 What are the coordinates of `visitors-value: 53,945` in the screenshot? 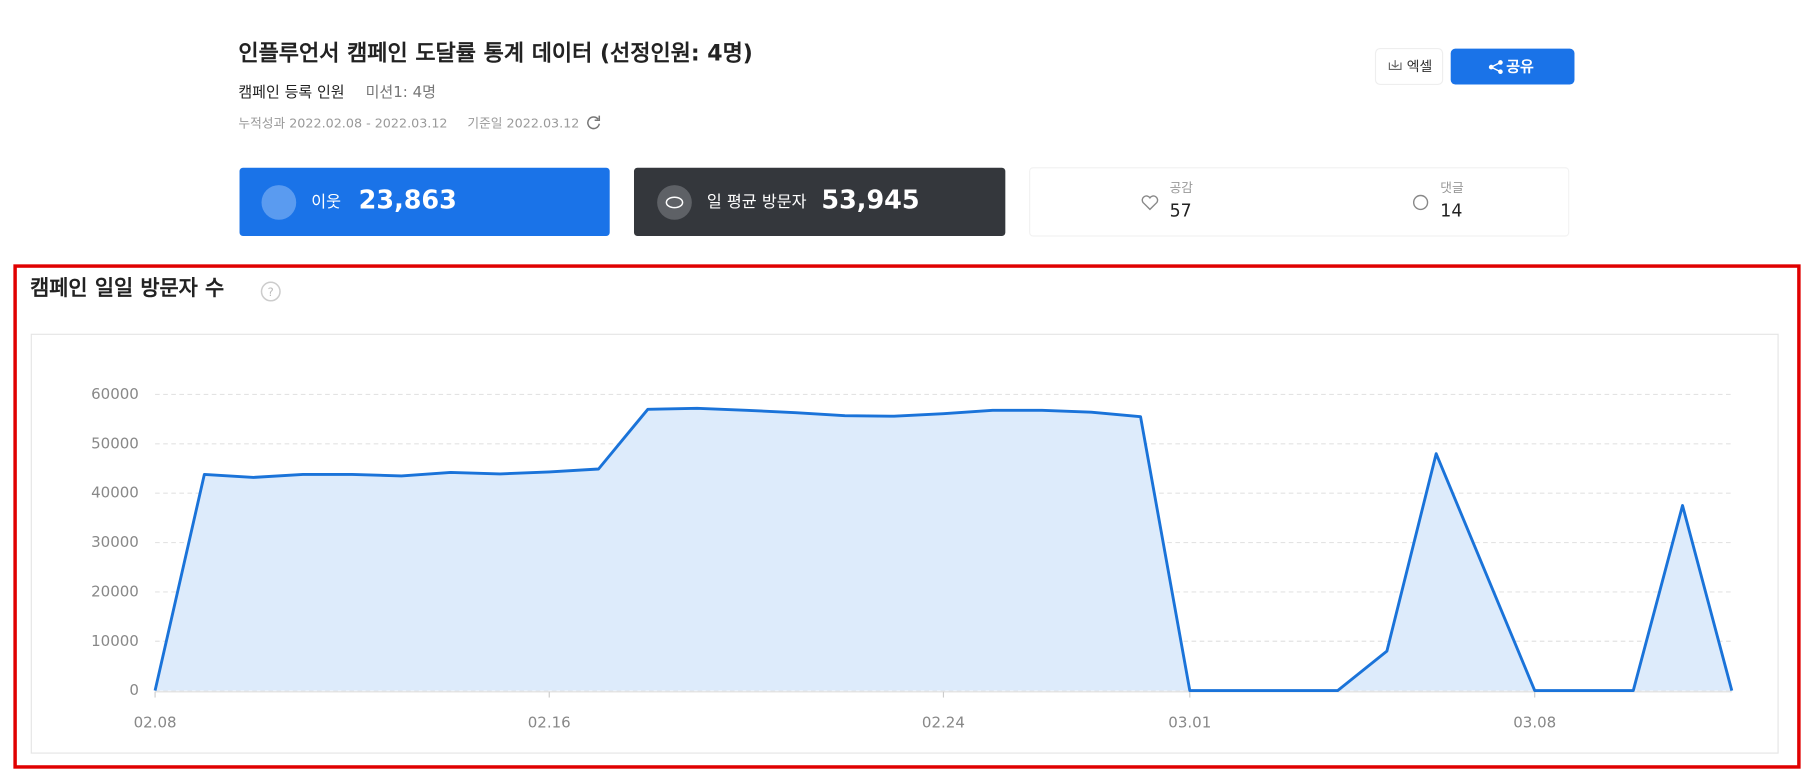 It's located at (870, 199).